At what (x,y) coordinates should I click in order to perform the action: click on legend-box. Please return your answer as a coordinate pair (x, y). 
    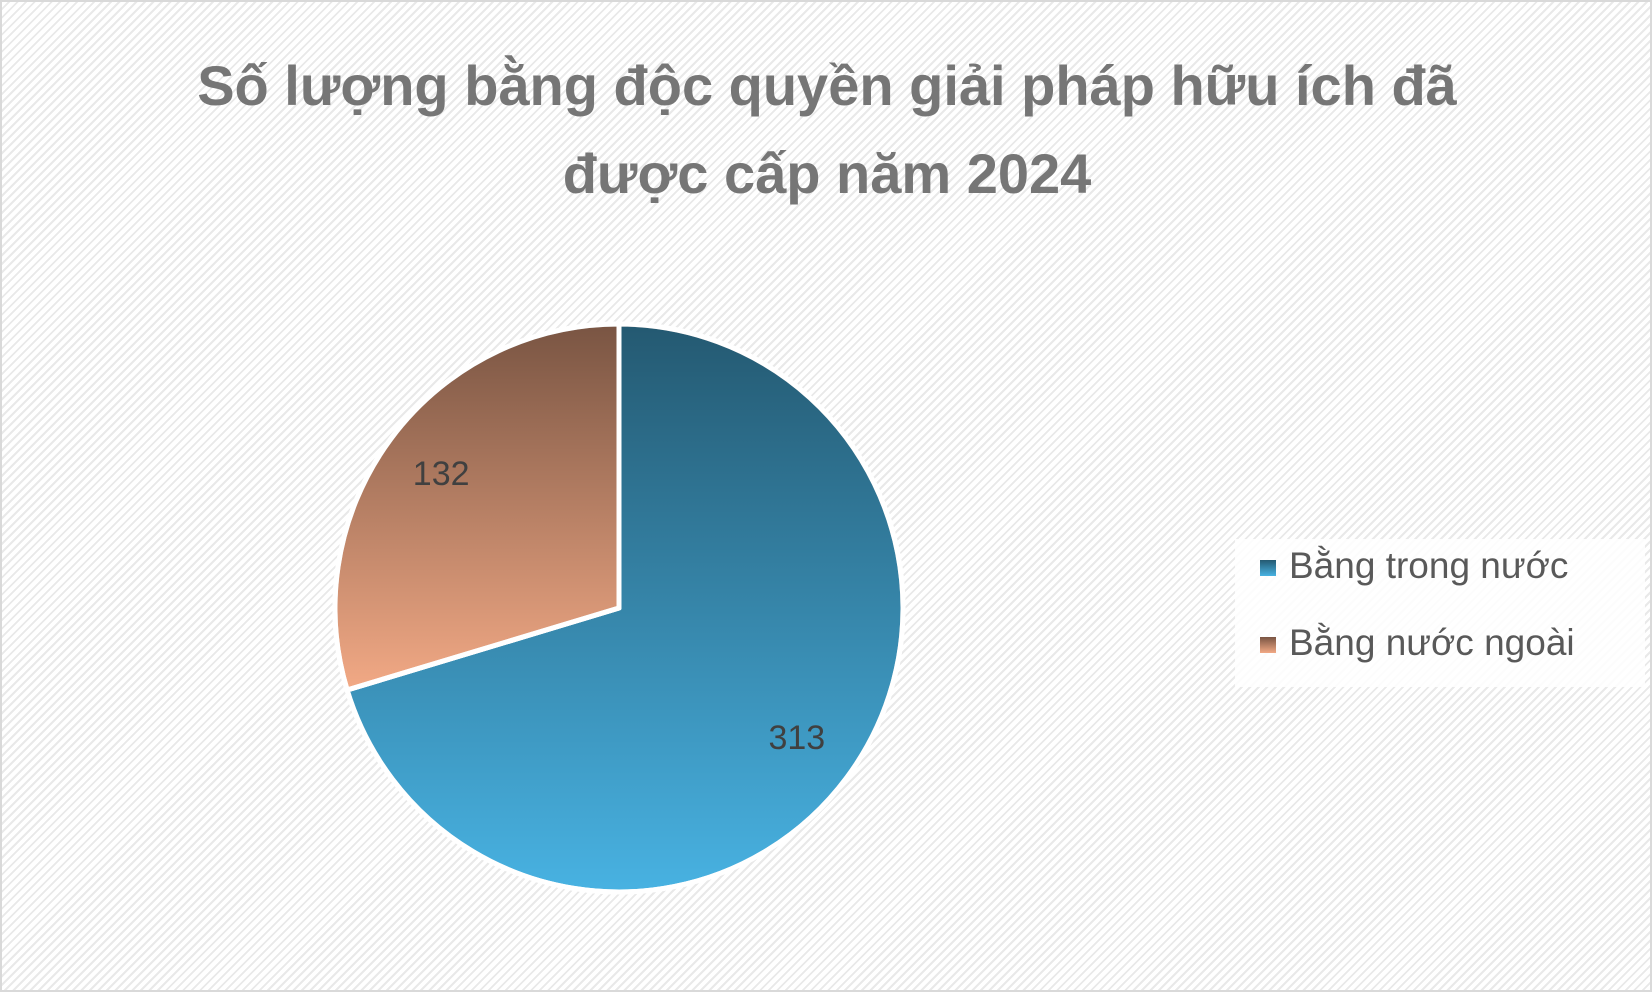
    Looking at the image, I should click on (1440, 613).